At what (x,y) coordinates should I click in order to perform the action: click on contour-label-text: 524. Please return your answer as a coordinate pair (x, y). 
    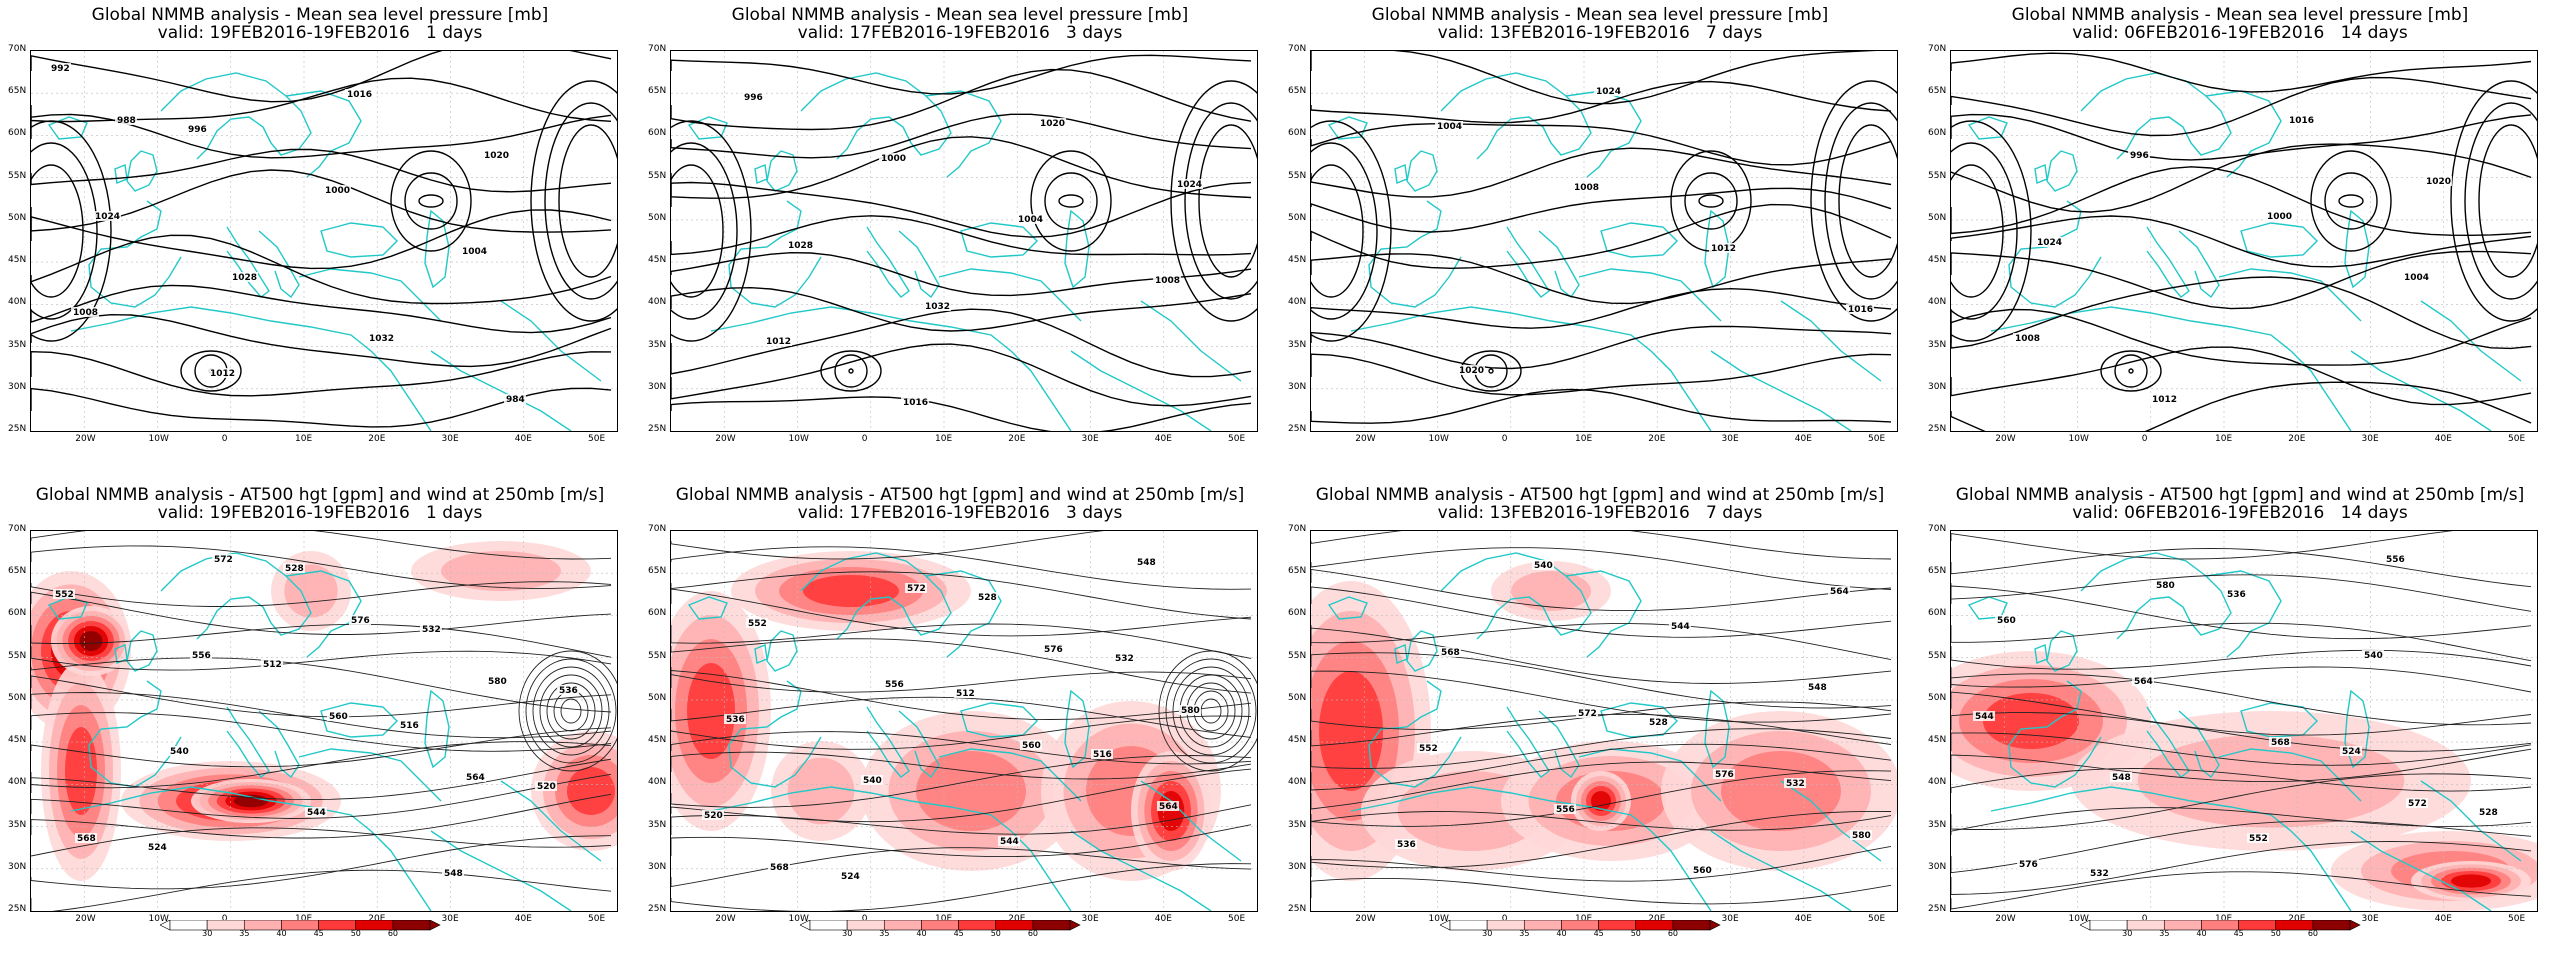
    Looking at the image, I should click on (157, 848).